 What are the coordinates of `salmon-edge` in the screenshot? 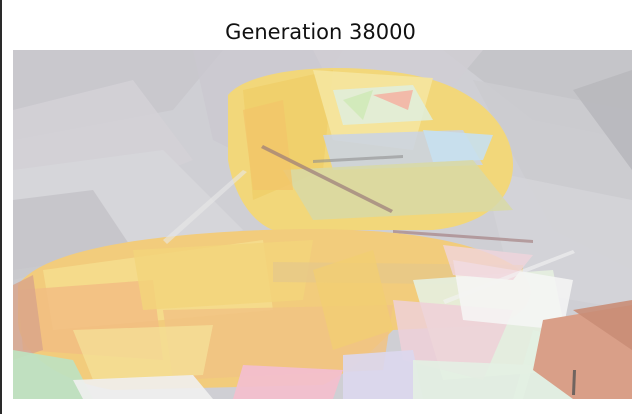 It's located at (28, 317).